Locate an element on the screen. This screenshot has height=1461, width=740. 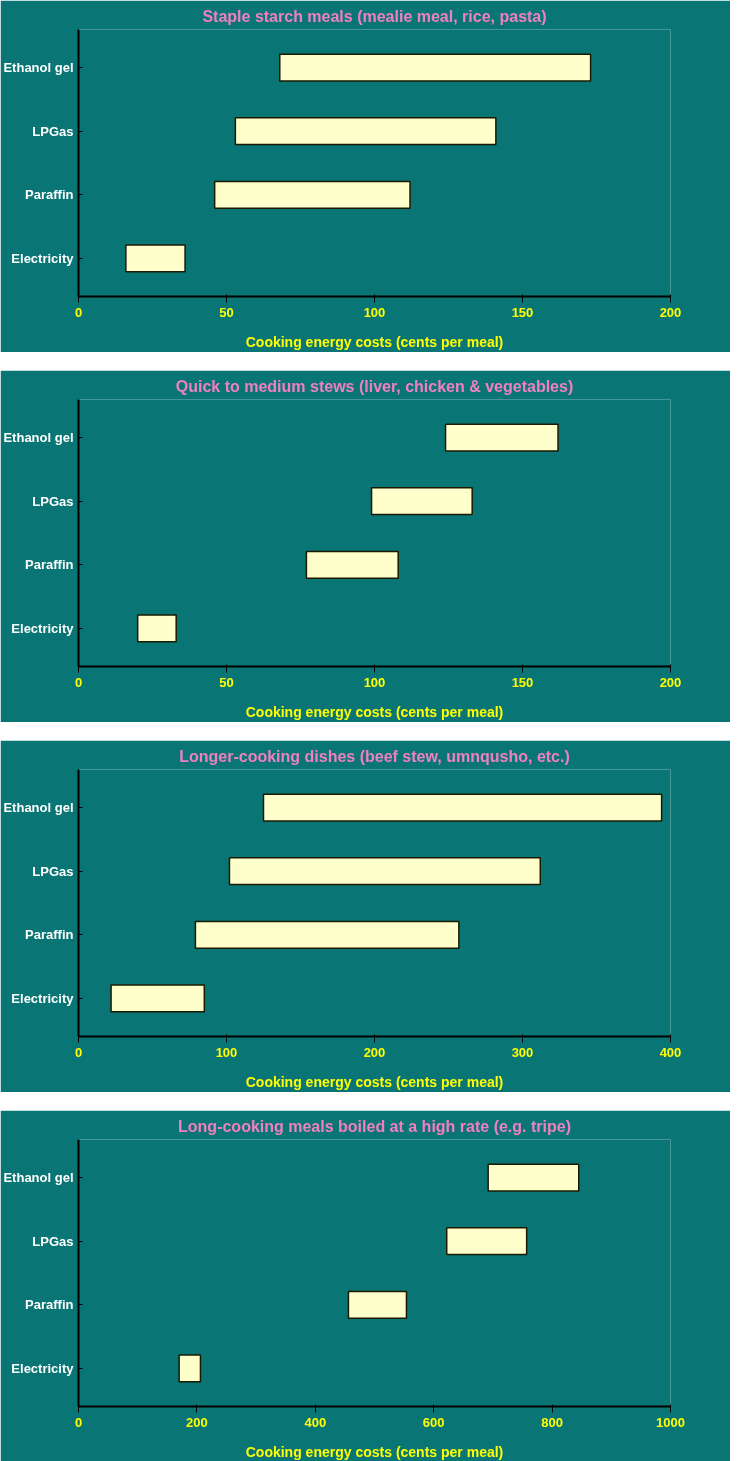
x-tick-label: 600 is located at coordinates (433, 1422).